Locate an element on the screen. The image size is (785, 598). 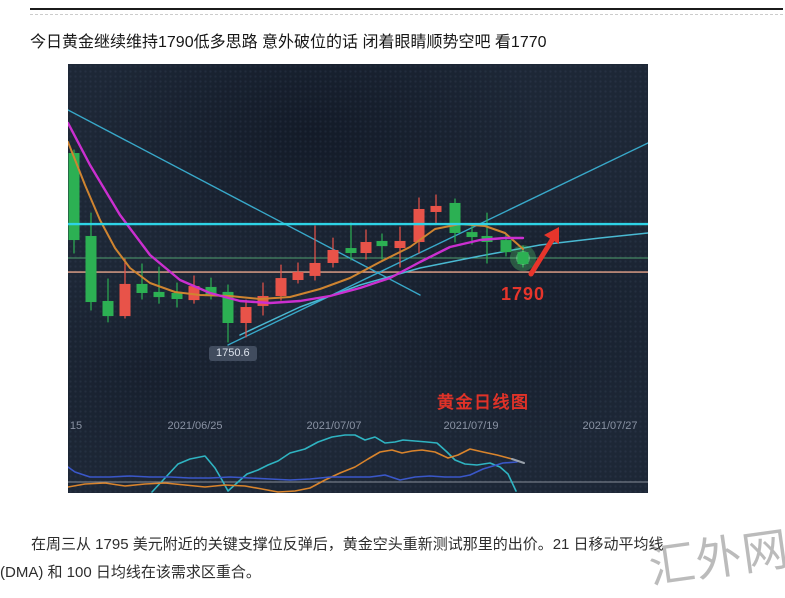
article-title: 今日黄金继续维持1790低多思路 意外破位的话 闭着眼睛顺势空吧 看1770 is located at coordinates (288, 42).